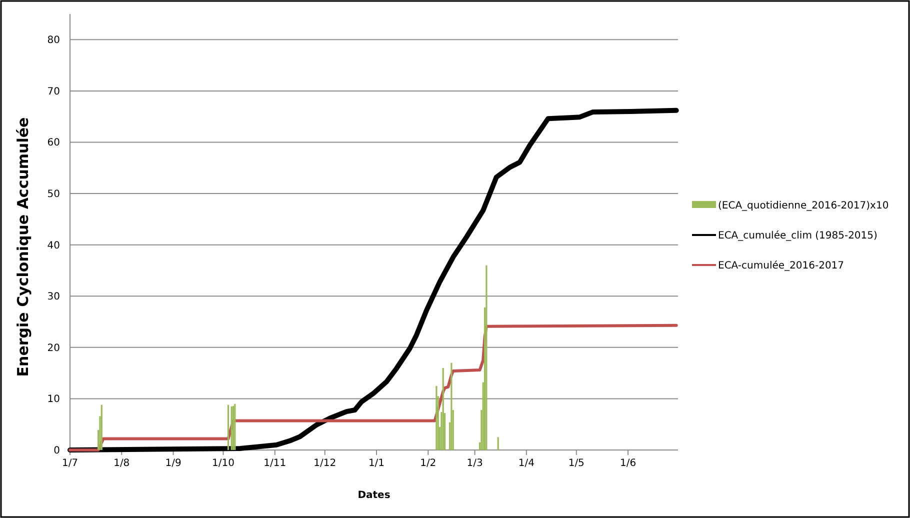  I want to click on x-tick-label: 1/3, so click(474, 463).